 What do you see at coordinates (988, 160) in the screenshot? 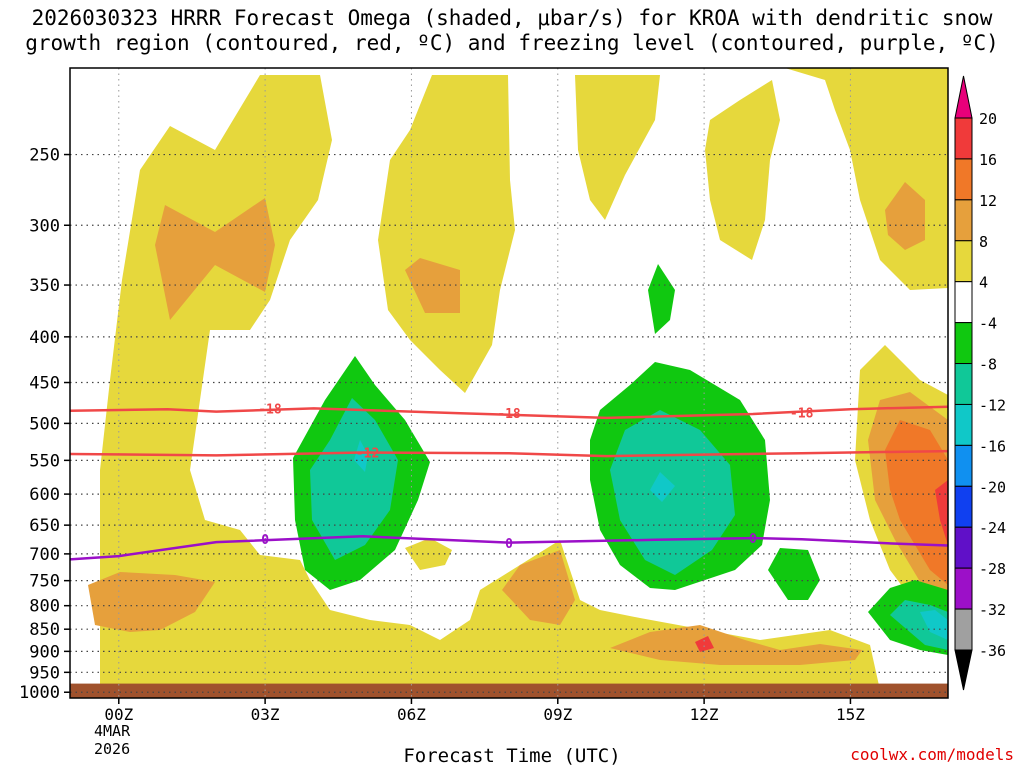
I see `colorbar-label-1: 16` at bounding box center [988, 160].